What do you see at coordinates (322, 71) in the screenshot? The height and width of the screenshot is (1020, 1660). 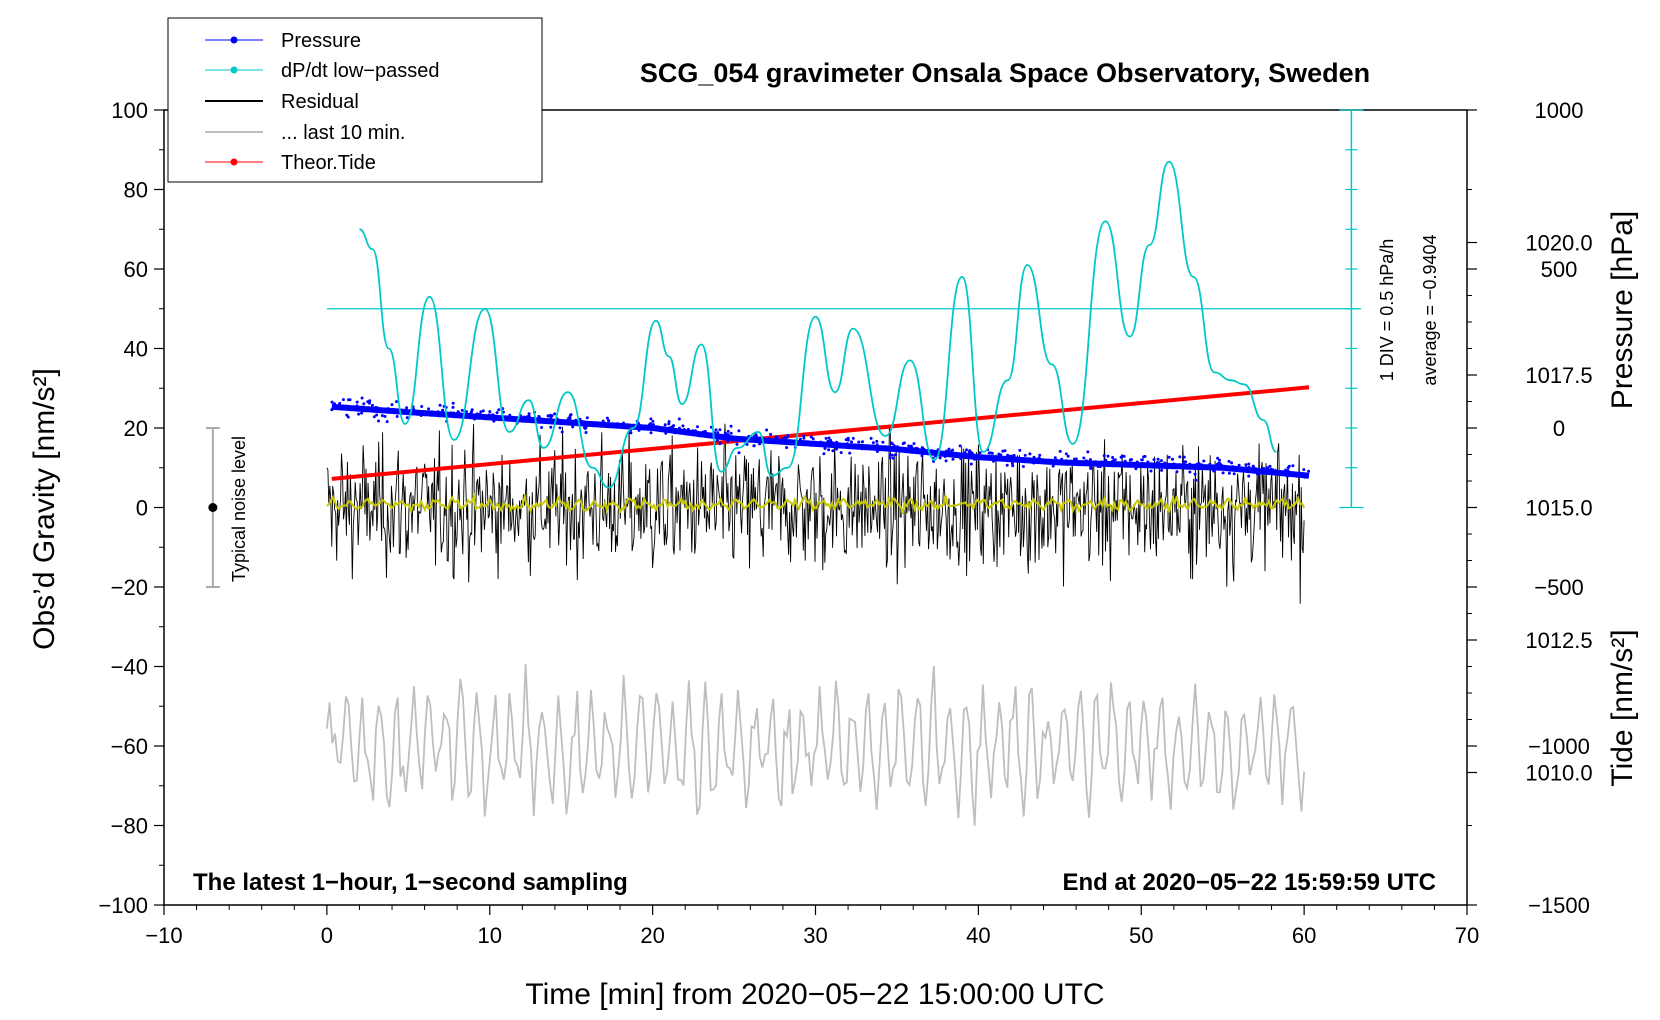 I see `legend-entry-dpdt: dP/dt low−passed` at bounding box center [322, 71].